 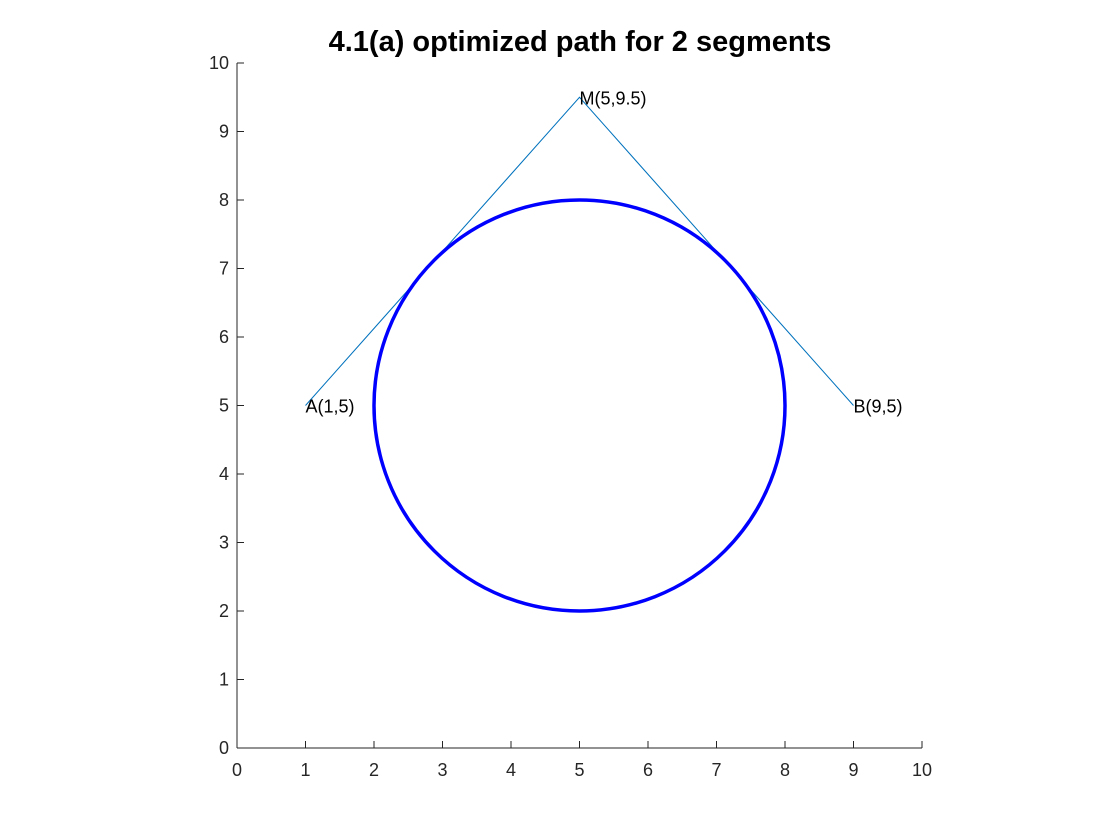 What do you see at coordinates (580, 42) in the screenshot?
I see `chart-title: 4.1(a) optimized path for 2 segments` at bounding box center [580, 42].